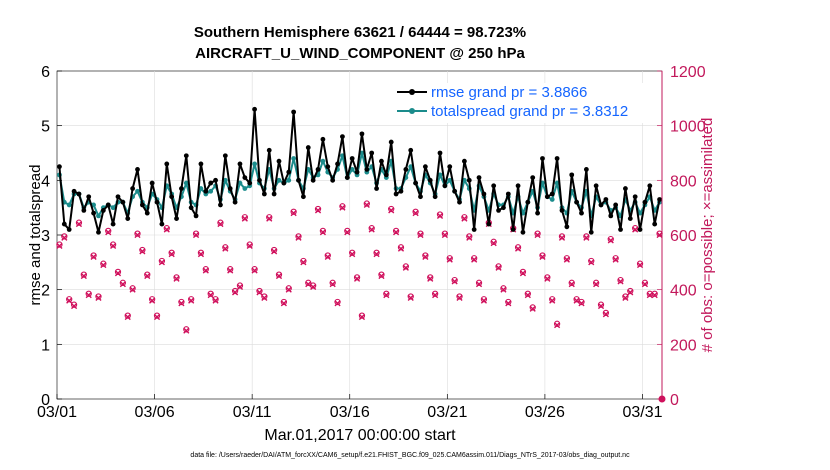  What do you see at coordinates (642, 412) in the screenshot?
I see `x-axis-tick-label: 03/31` at bounding box center [642, 412].